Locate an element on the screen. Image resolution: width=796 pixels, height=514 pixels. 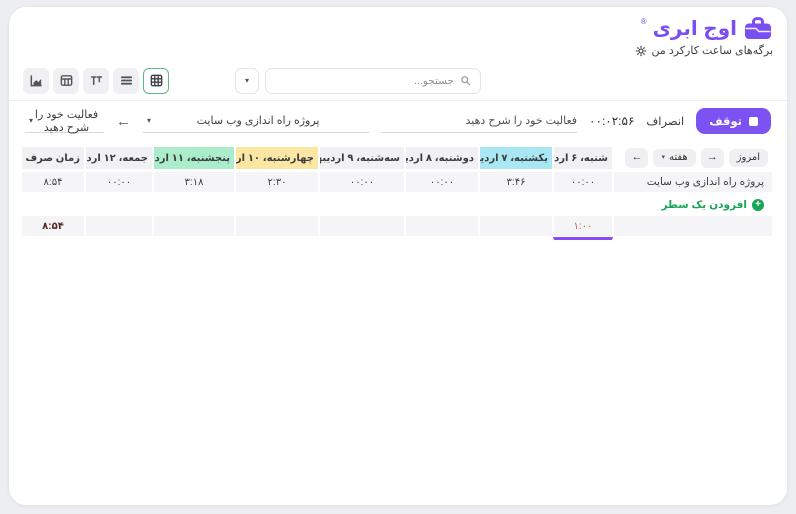
briefcase-logo-icon is located at coordinates (758, 28).